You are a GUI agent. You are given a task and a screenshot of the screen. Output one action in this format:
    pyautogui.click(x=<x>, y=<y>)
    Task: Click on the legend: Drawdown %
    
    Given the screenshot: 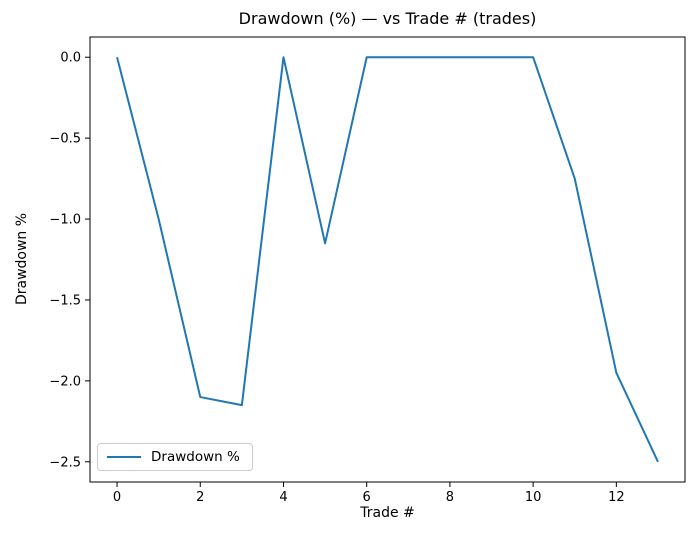 What is the action you would take?
    pyautogui.click(x=175, y=457)
    